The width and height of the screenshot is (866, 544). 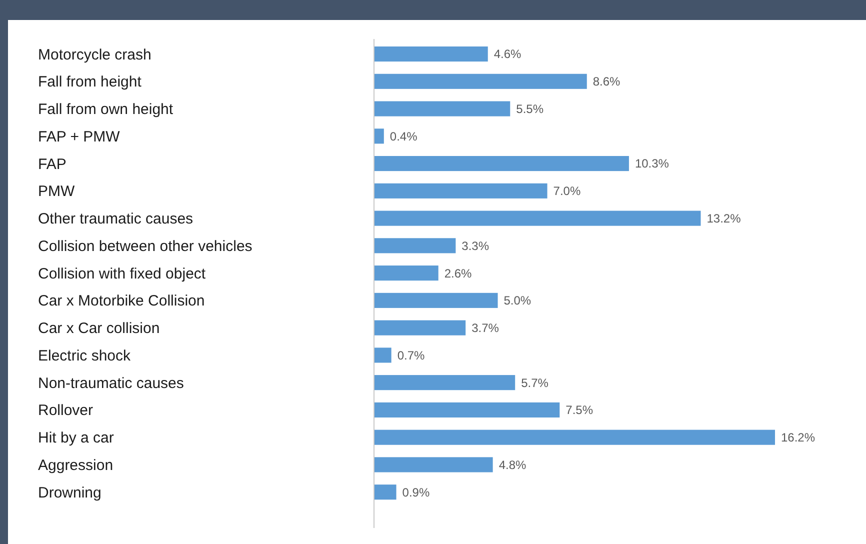 What do you see at coordinates (145, 246) in the screenshot?
I see `y-tick-label: Collision between other vehicles` at bounding box center [145, 246].